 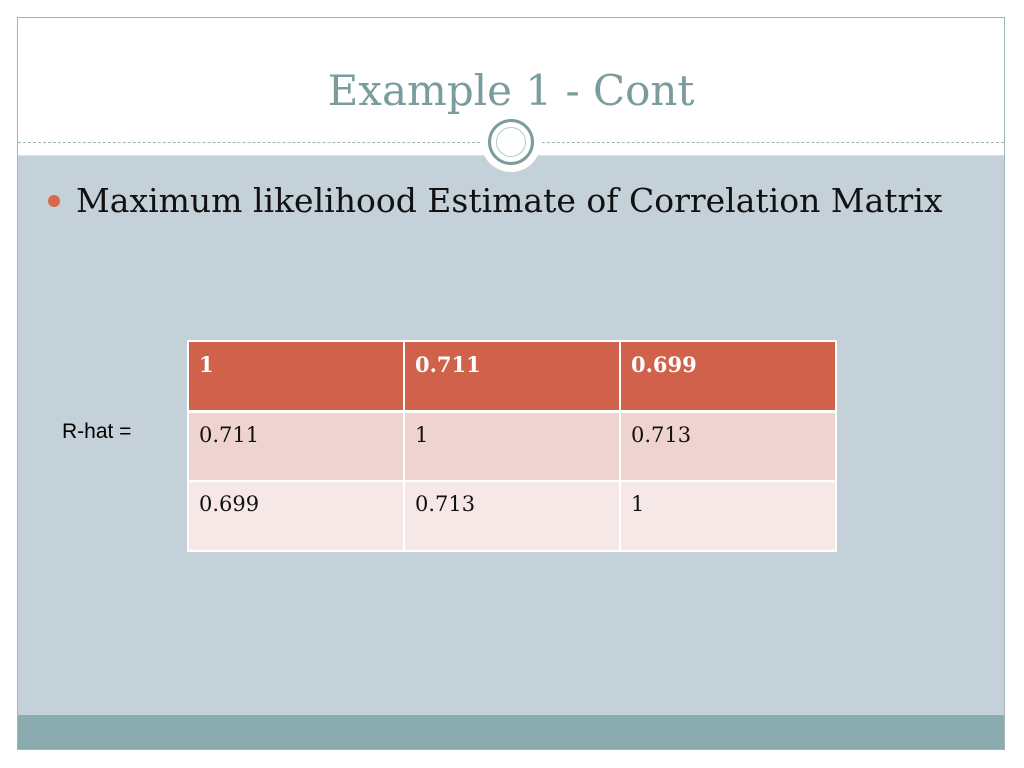 I want to click on table-row: 0.699 0.713 1, so click(x=512, y=516).